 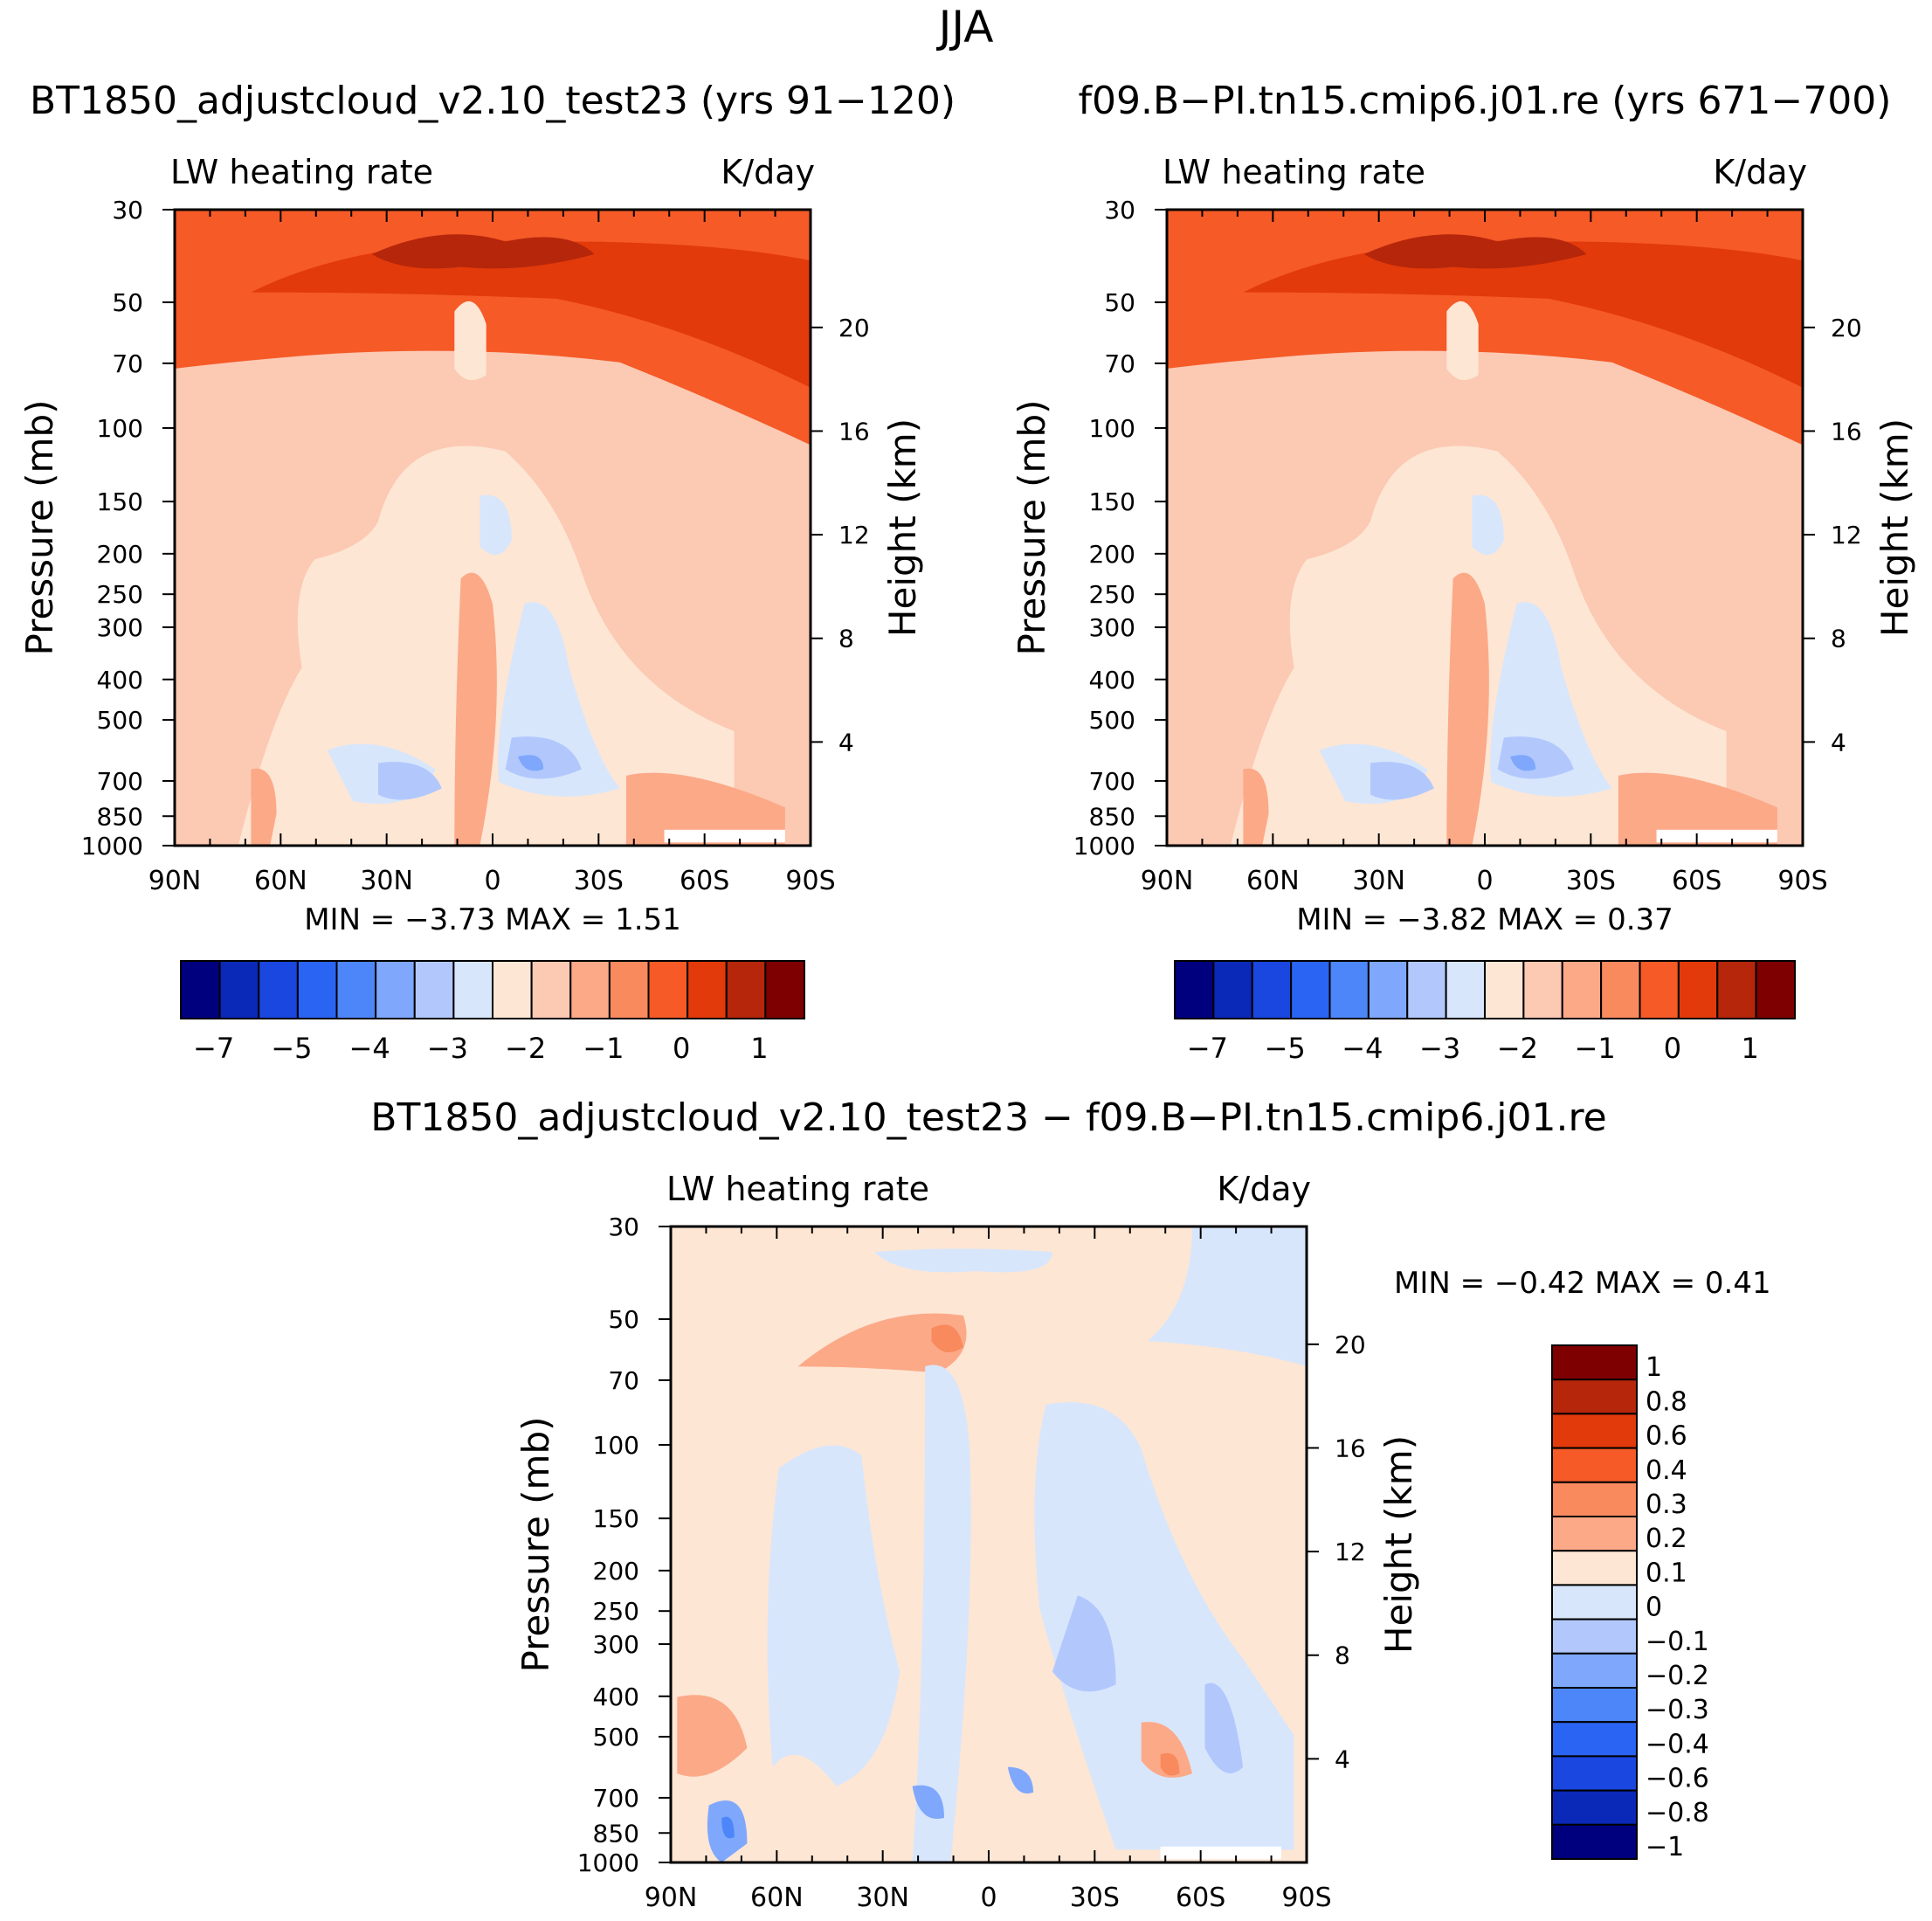 What do you see at coordinates (1677, 1676) in the screenshot?
I see `colorbar-label: −0.2` at bounding box center [1677, 1676].